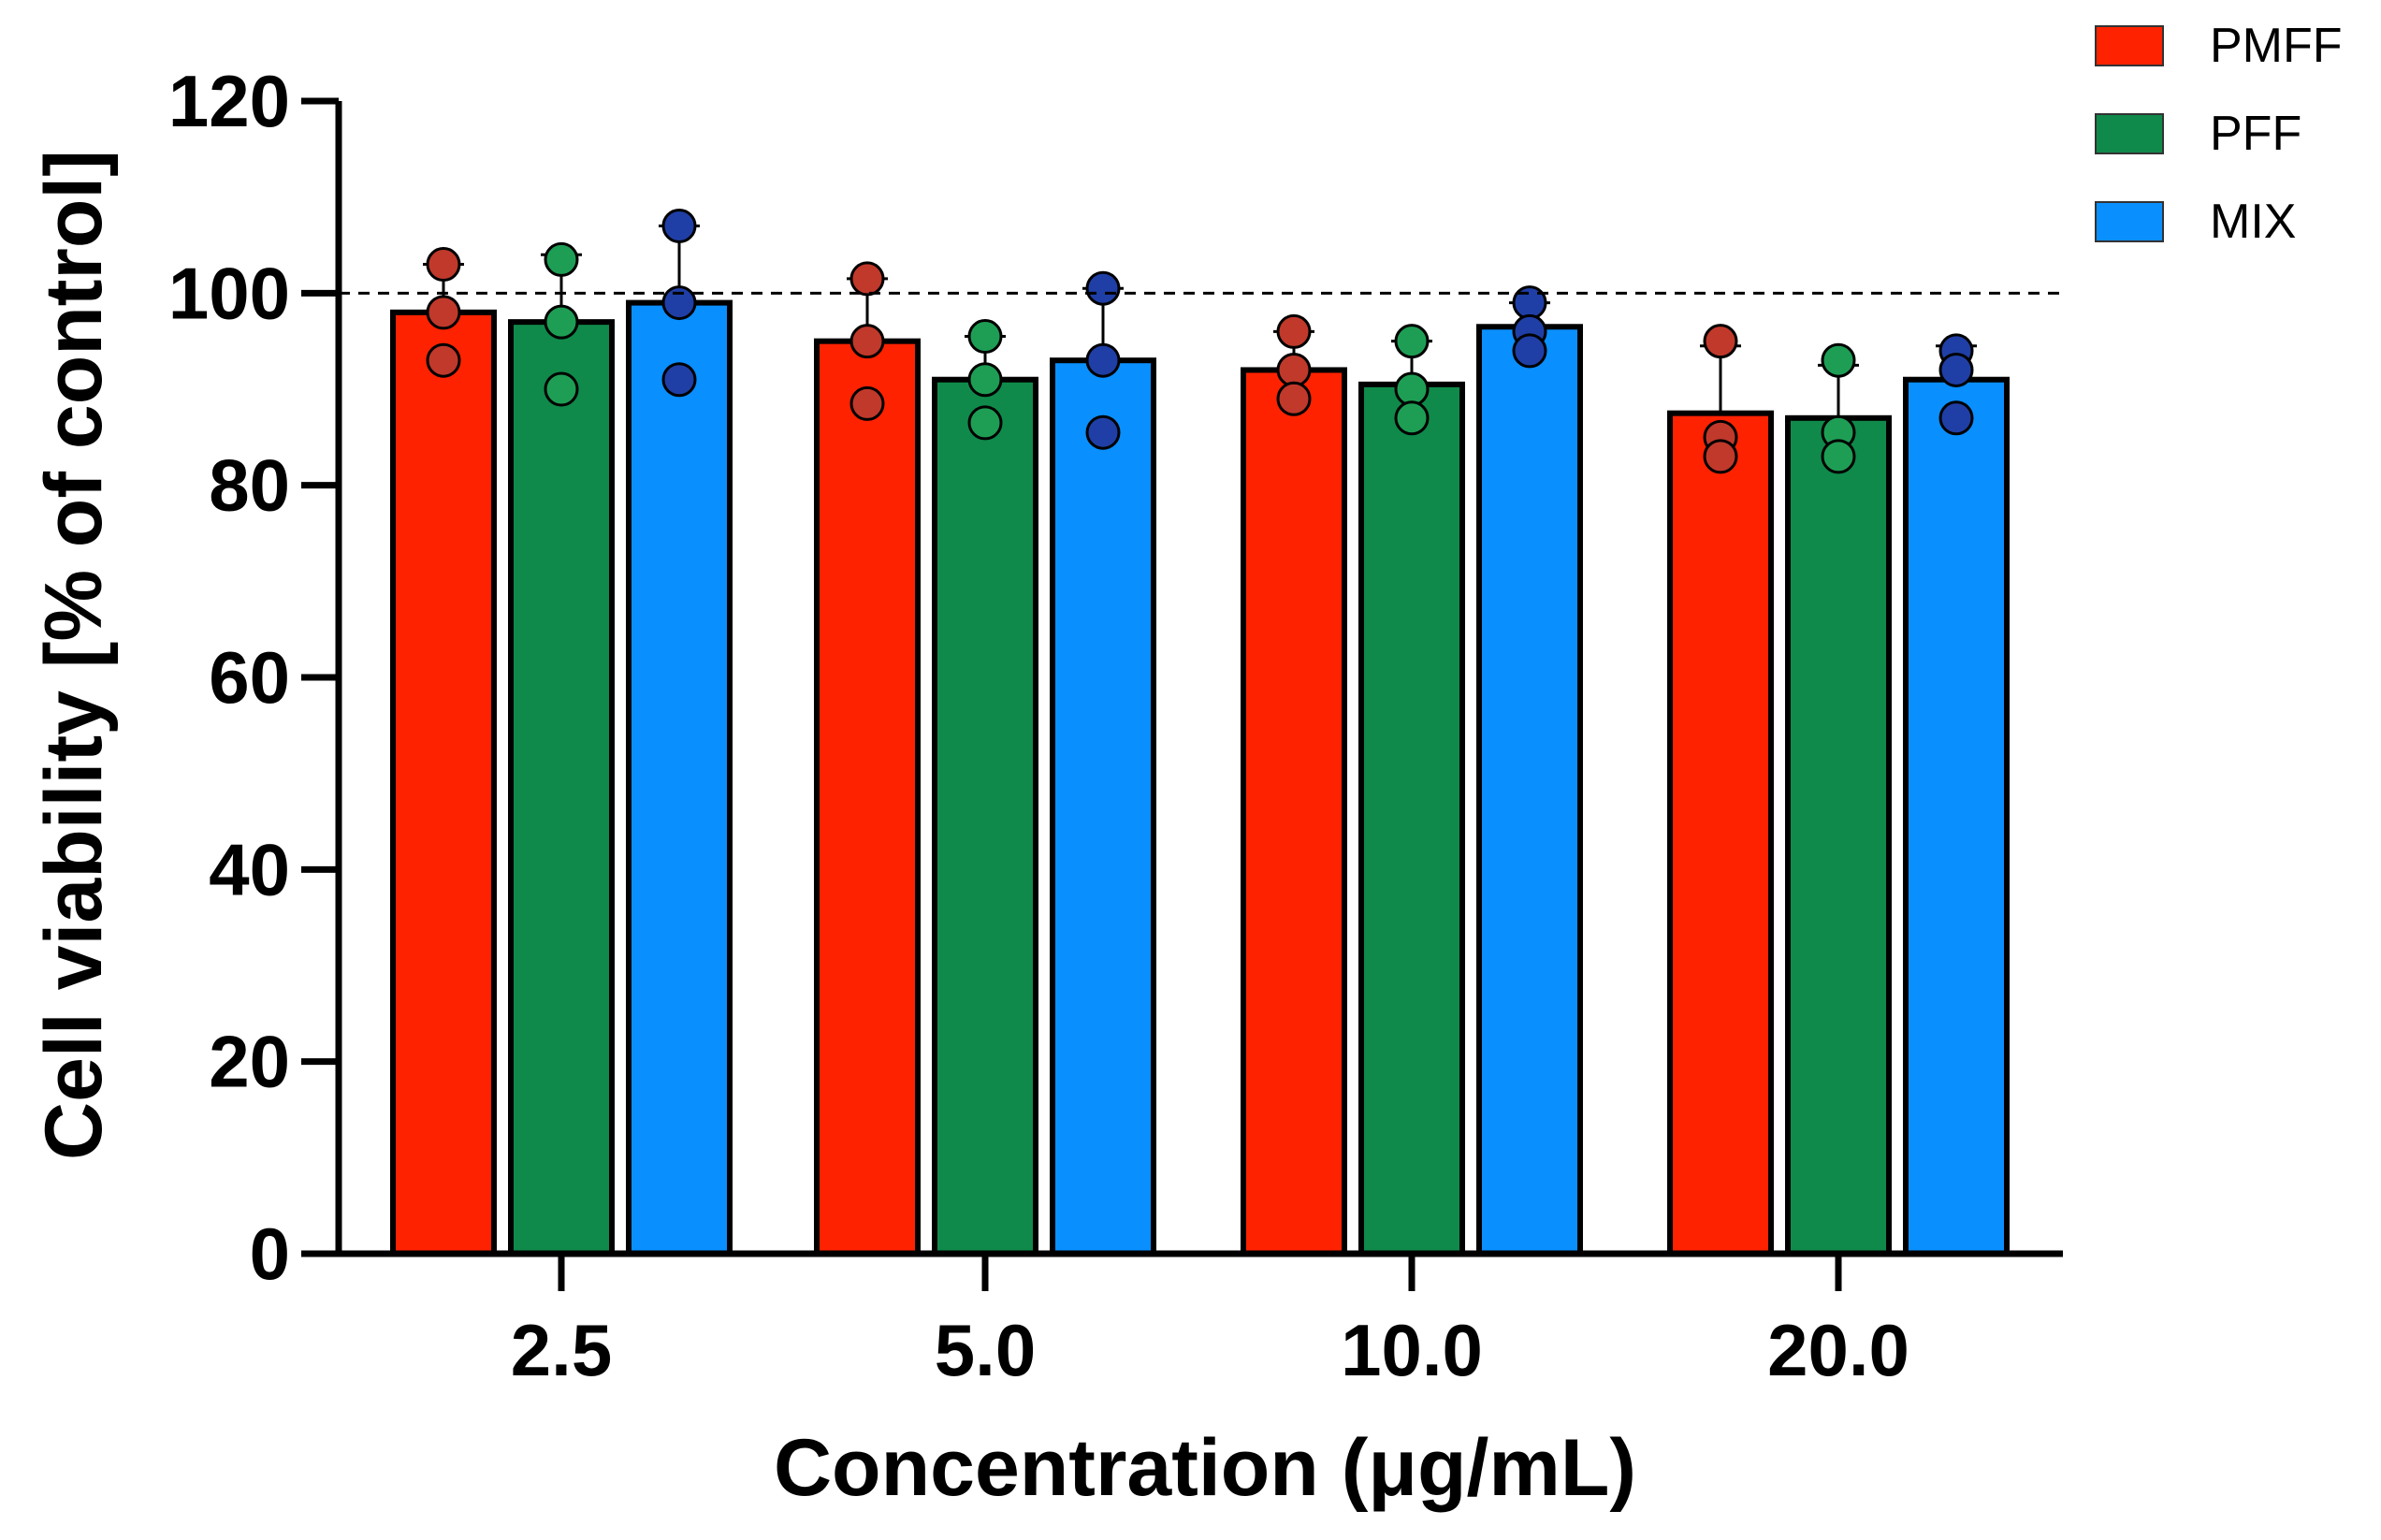  Describe the element at coordinates (229, 293) in the screenshot. I see `y-tick-label-100: 100` at that location.